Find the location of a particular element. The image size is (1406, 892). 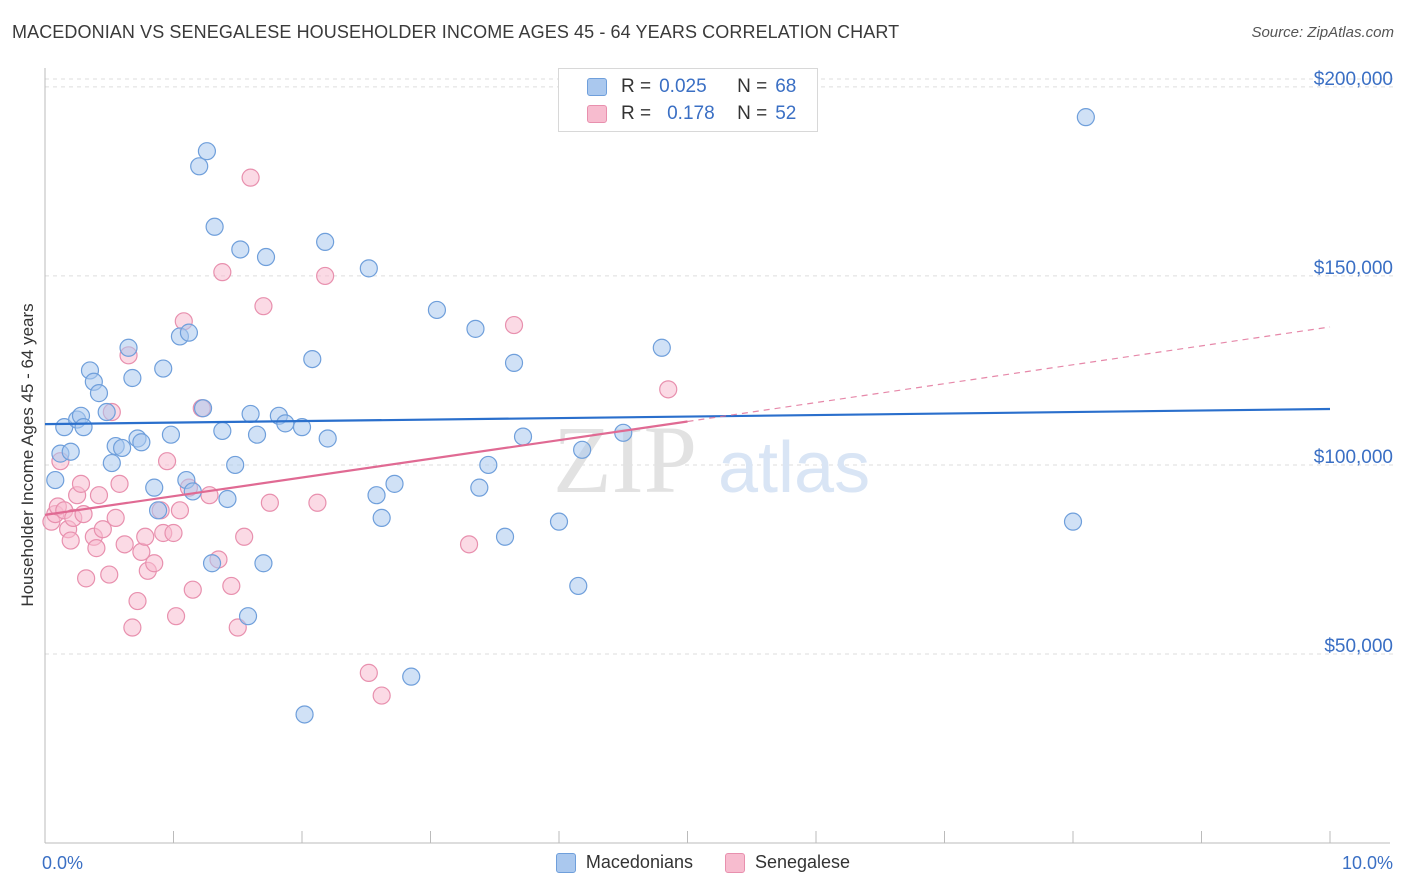

tick-marks is located at coordinates (687, 837).